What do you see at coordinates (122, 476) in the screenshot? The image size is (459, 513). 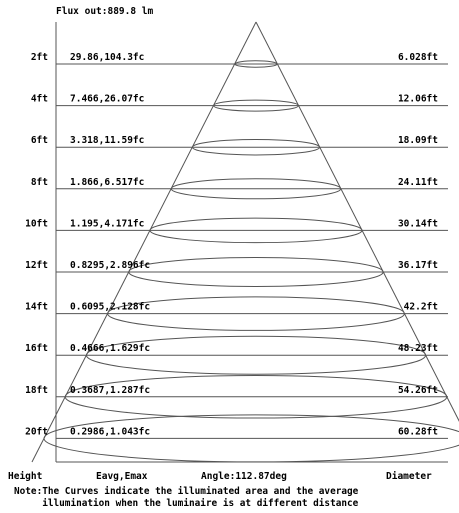 I see `eavg-emax-header: Eavg,Emax` at bounding box center [122, 476].